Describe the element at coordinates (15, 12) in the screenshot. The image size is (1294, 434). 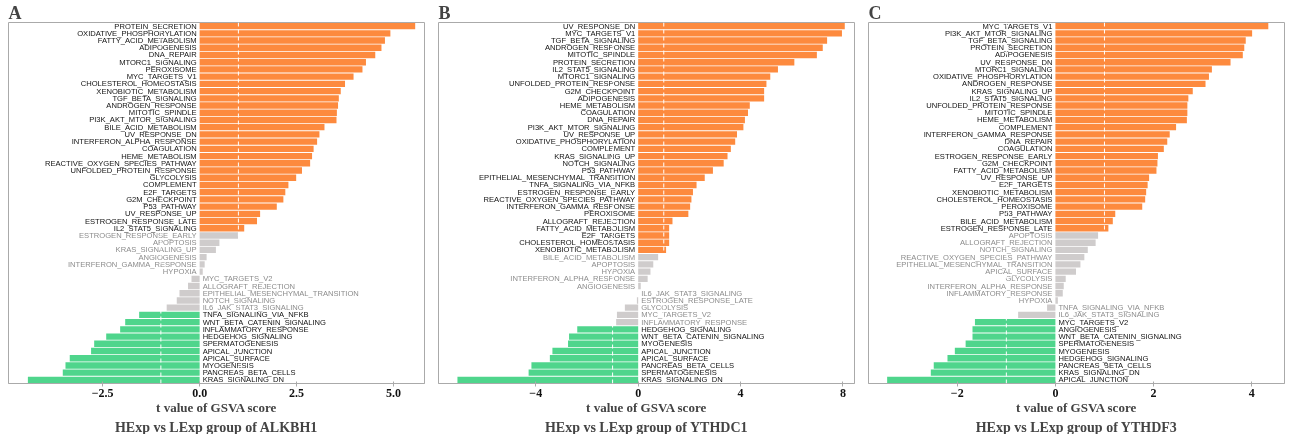
I see `chart-title: A` at that location.